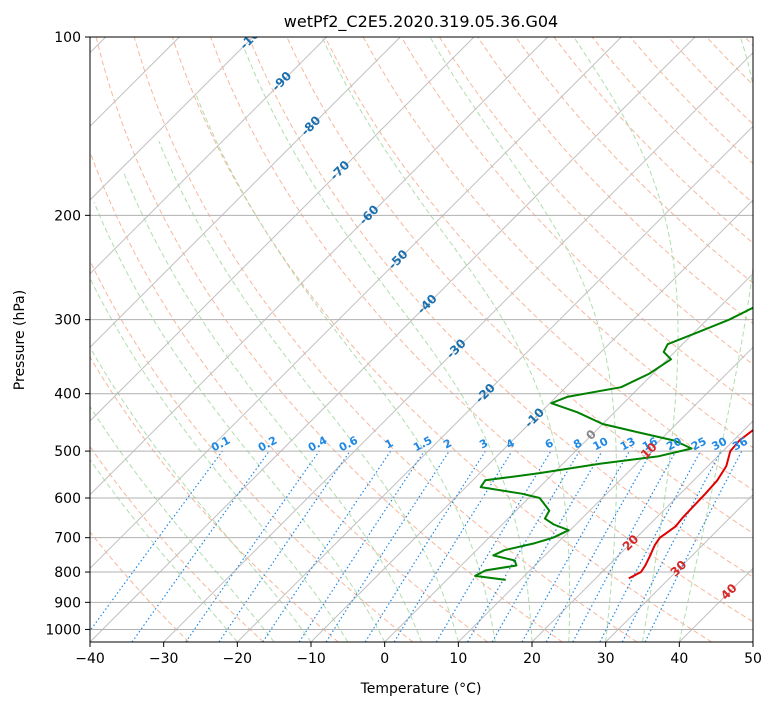 The width and height of the screenshot is (775, 712). Describe the element at coordinates (67, 539) in the screenshot. I see `y-tick-label: 700` at that location.